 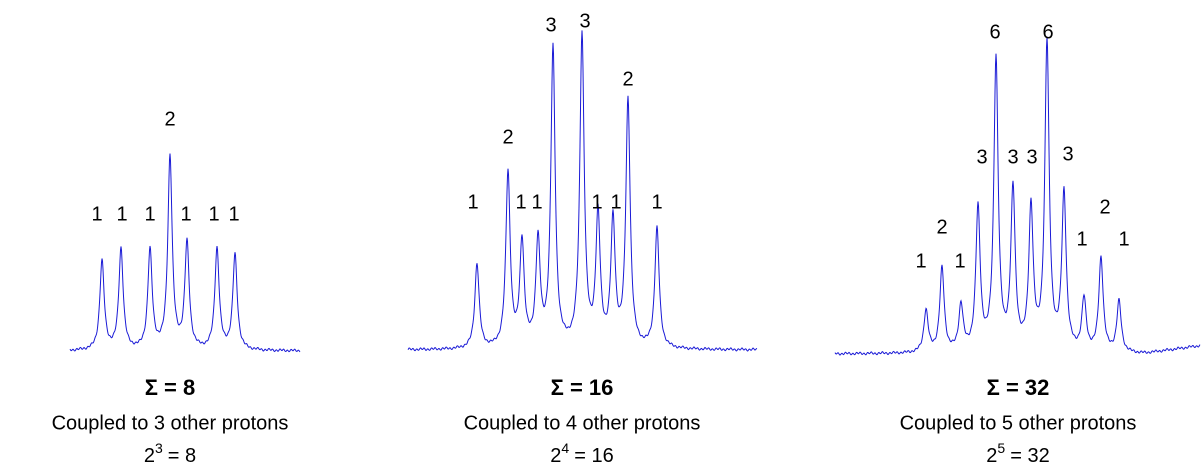 What do you see at coordinates (159, 448) in the screenshot?
I see `formula-exponent: 3` at bounding box center [159, 448].